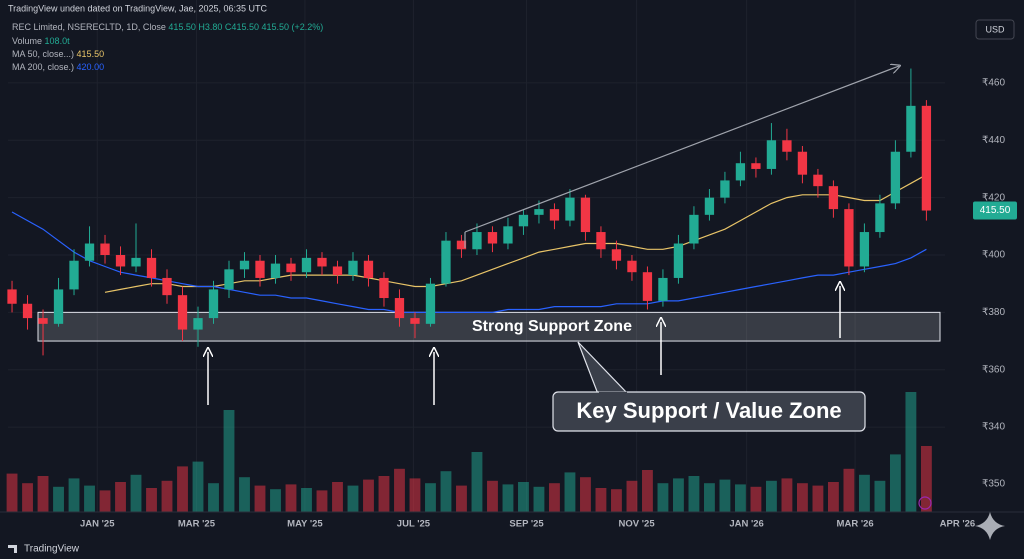 This screenshot has height=559, width=1024. I want to click on x-tick-label: MAR '26, so click(855, 524).